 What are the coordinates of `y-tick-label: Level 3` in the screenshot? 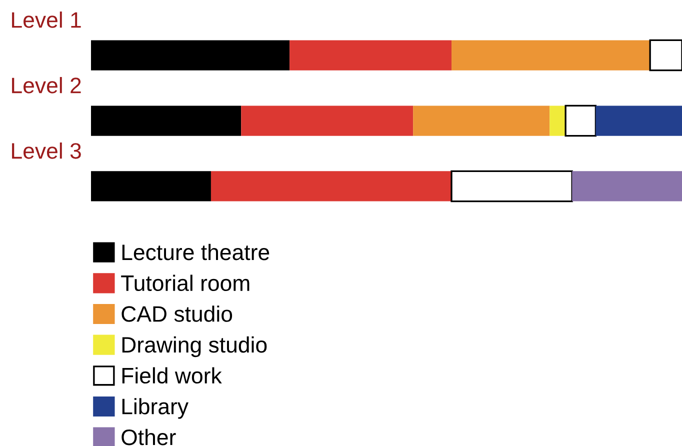 It's located at (46, 150).